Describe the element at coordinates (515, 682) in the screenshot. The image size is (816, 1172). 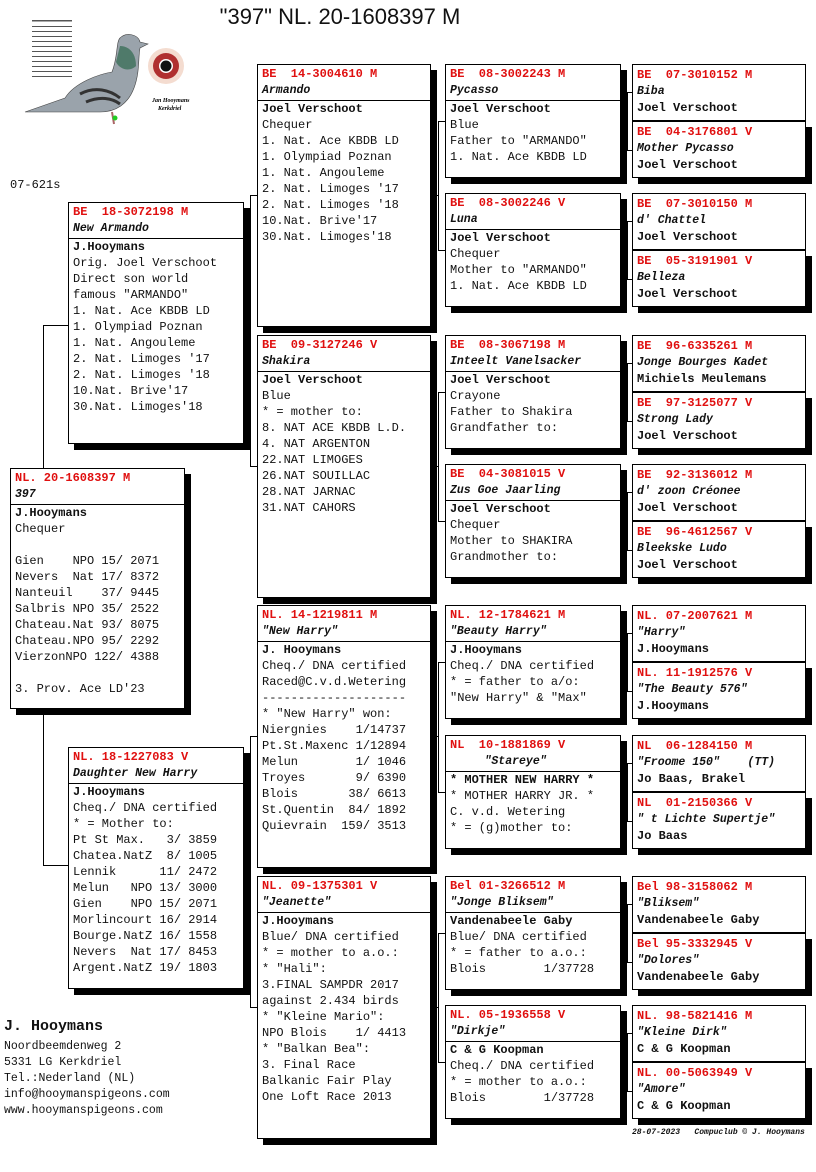
I see `info-line: * = father to a/o:` at that location.